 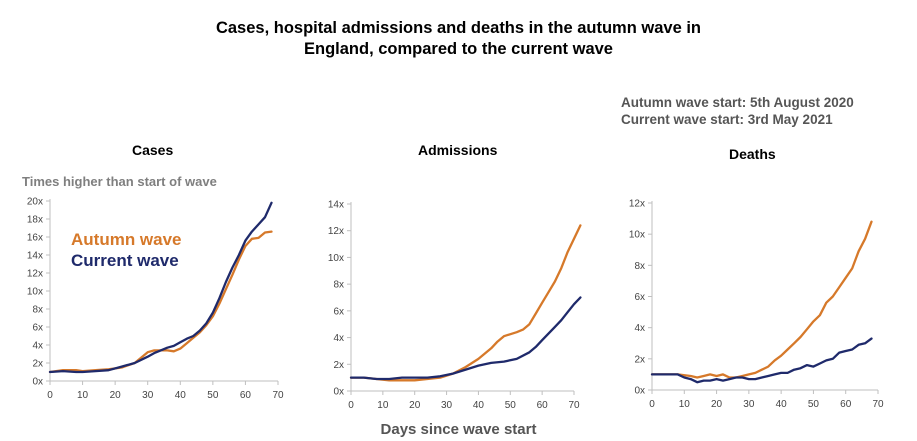 I want to click on cases-y-tick-label: 8x, so click(x=37, y=310).